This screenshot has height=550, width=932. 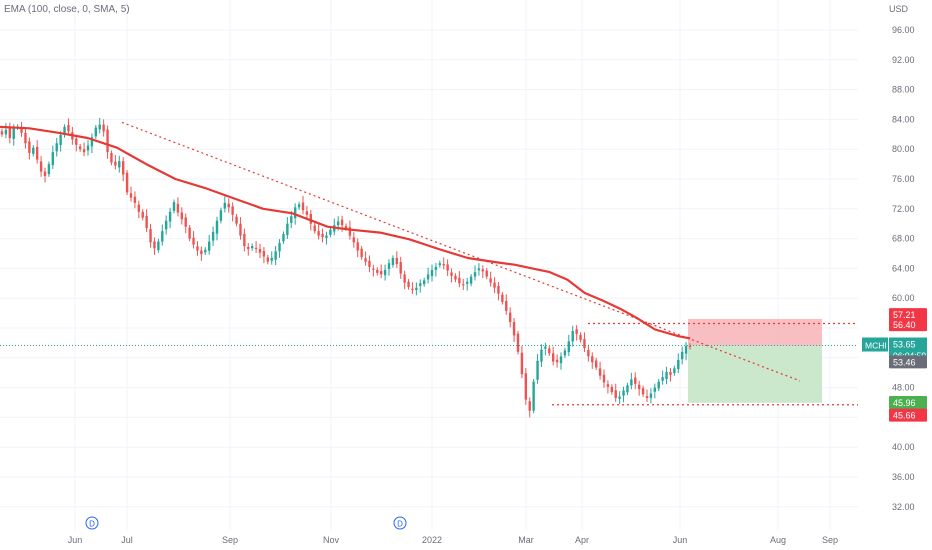 I want to click on time-axis: Jun Jul Sep Nov 2022 Mar Apr Jun Aug Sep D D, so click(x=453, y=530).